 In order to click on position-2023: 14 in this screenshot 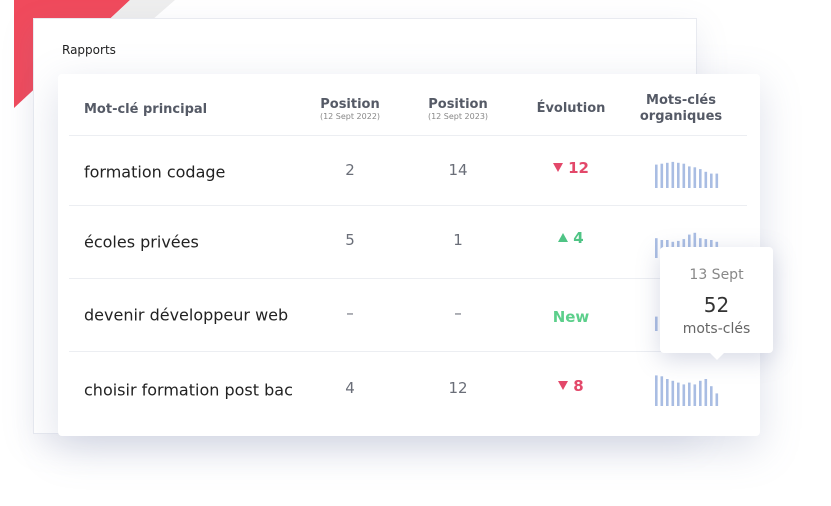, I will do `click(458, 170)`.